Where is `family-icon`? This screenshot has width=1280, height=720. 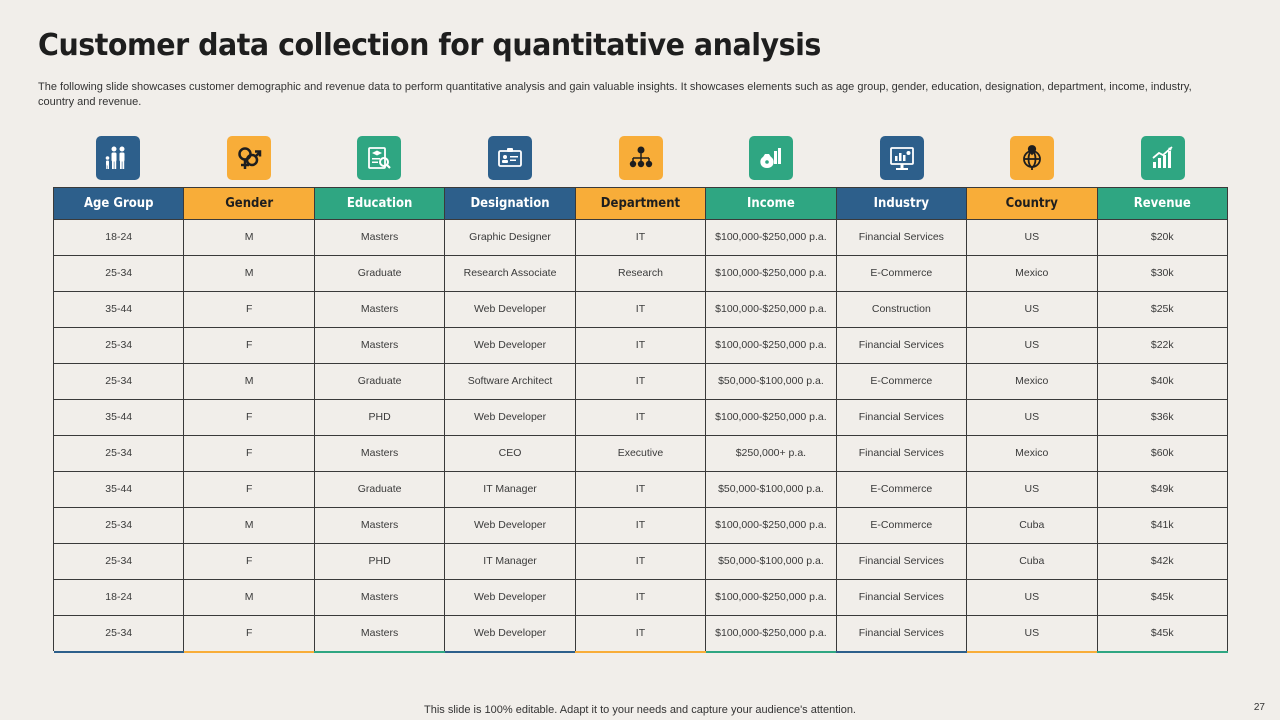 family-icon is located at coordinates (118, 158).